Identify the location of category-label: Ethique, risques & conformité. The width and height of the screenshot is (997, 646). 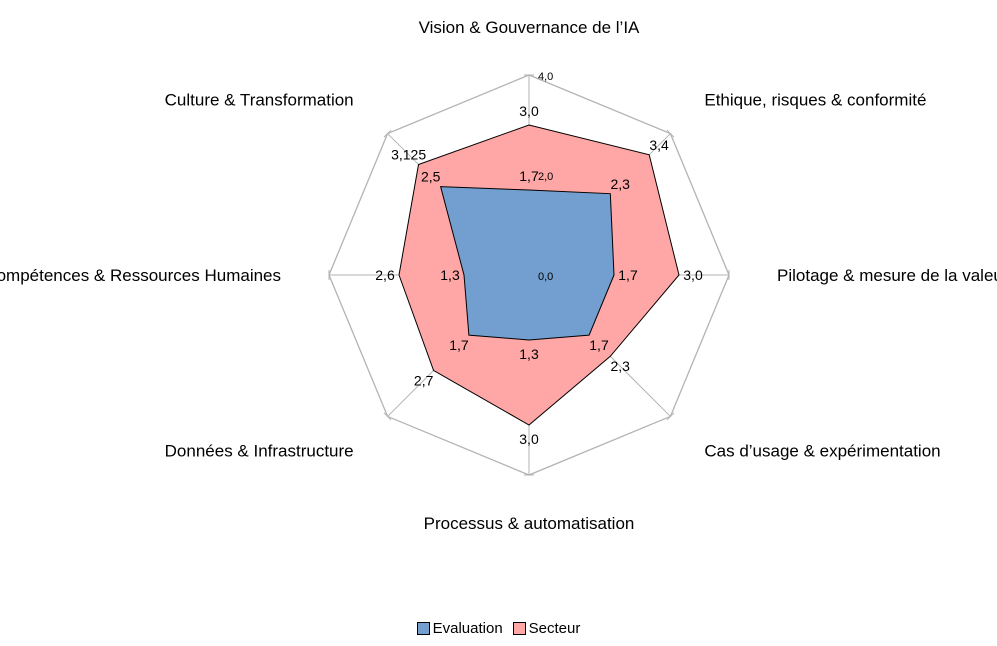
(815, 100).